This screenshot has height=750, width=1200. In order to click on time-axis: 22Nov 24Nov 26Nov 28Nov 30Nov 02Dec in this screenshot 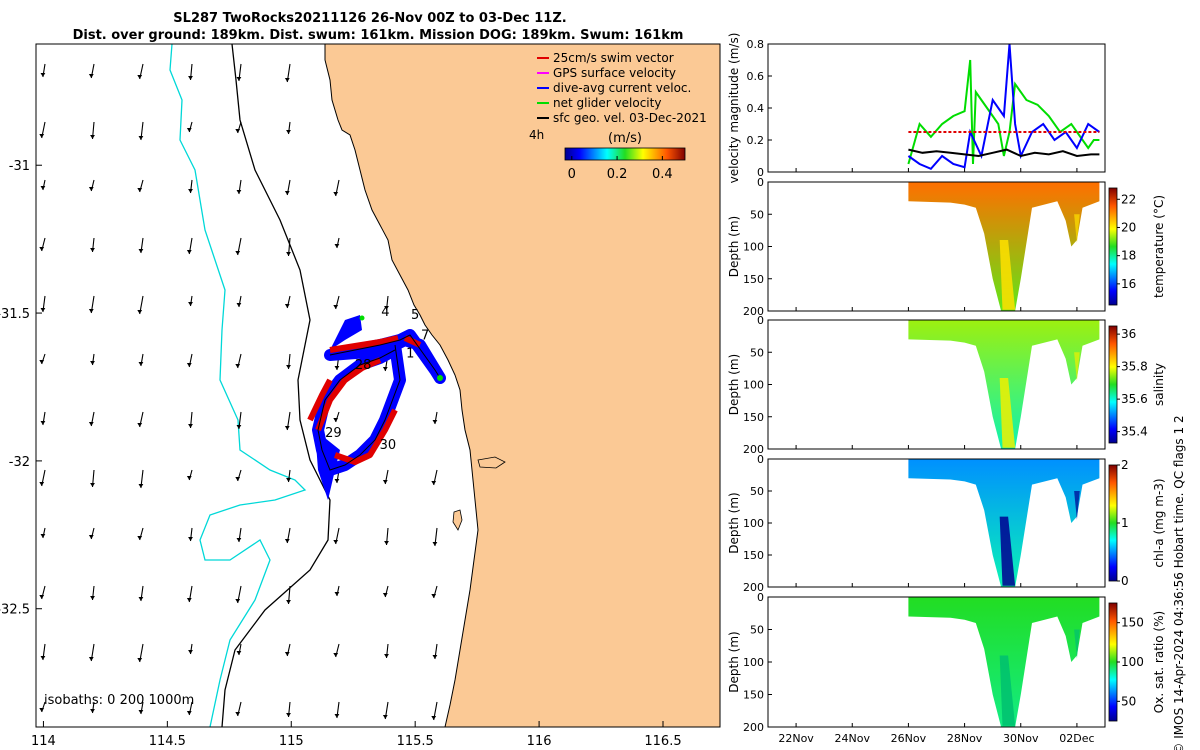, I will do `click(936, 738)`.